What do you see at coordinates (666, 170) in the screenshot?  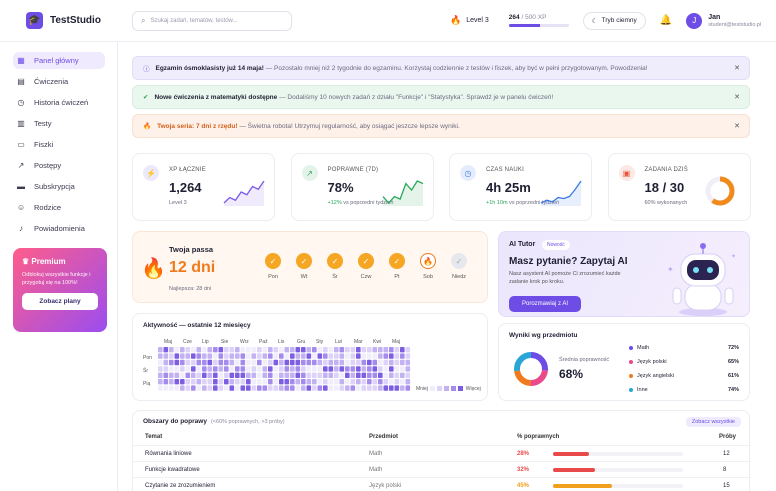 I see `stat-label: ZADANIA DZIŚ` at bounding box center [666, 170].